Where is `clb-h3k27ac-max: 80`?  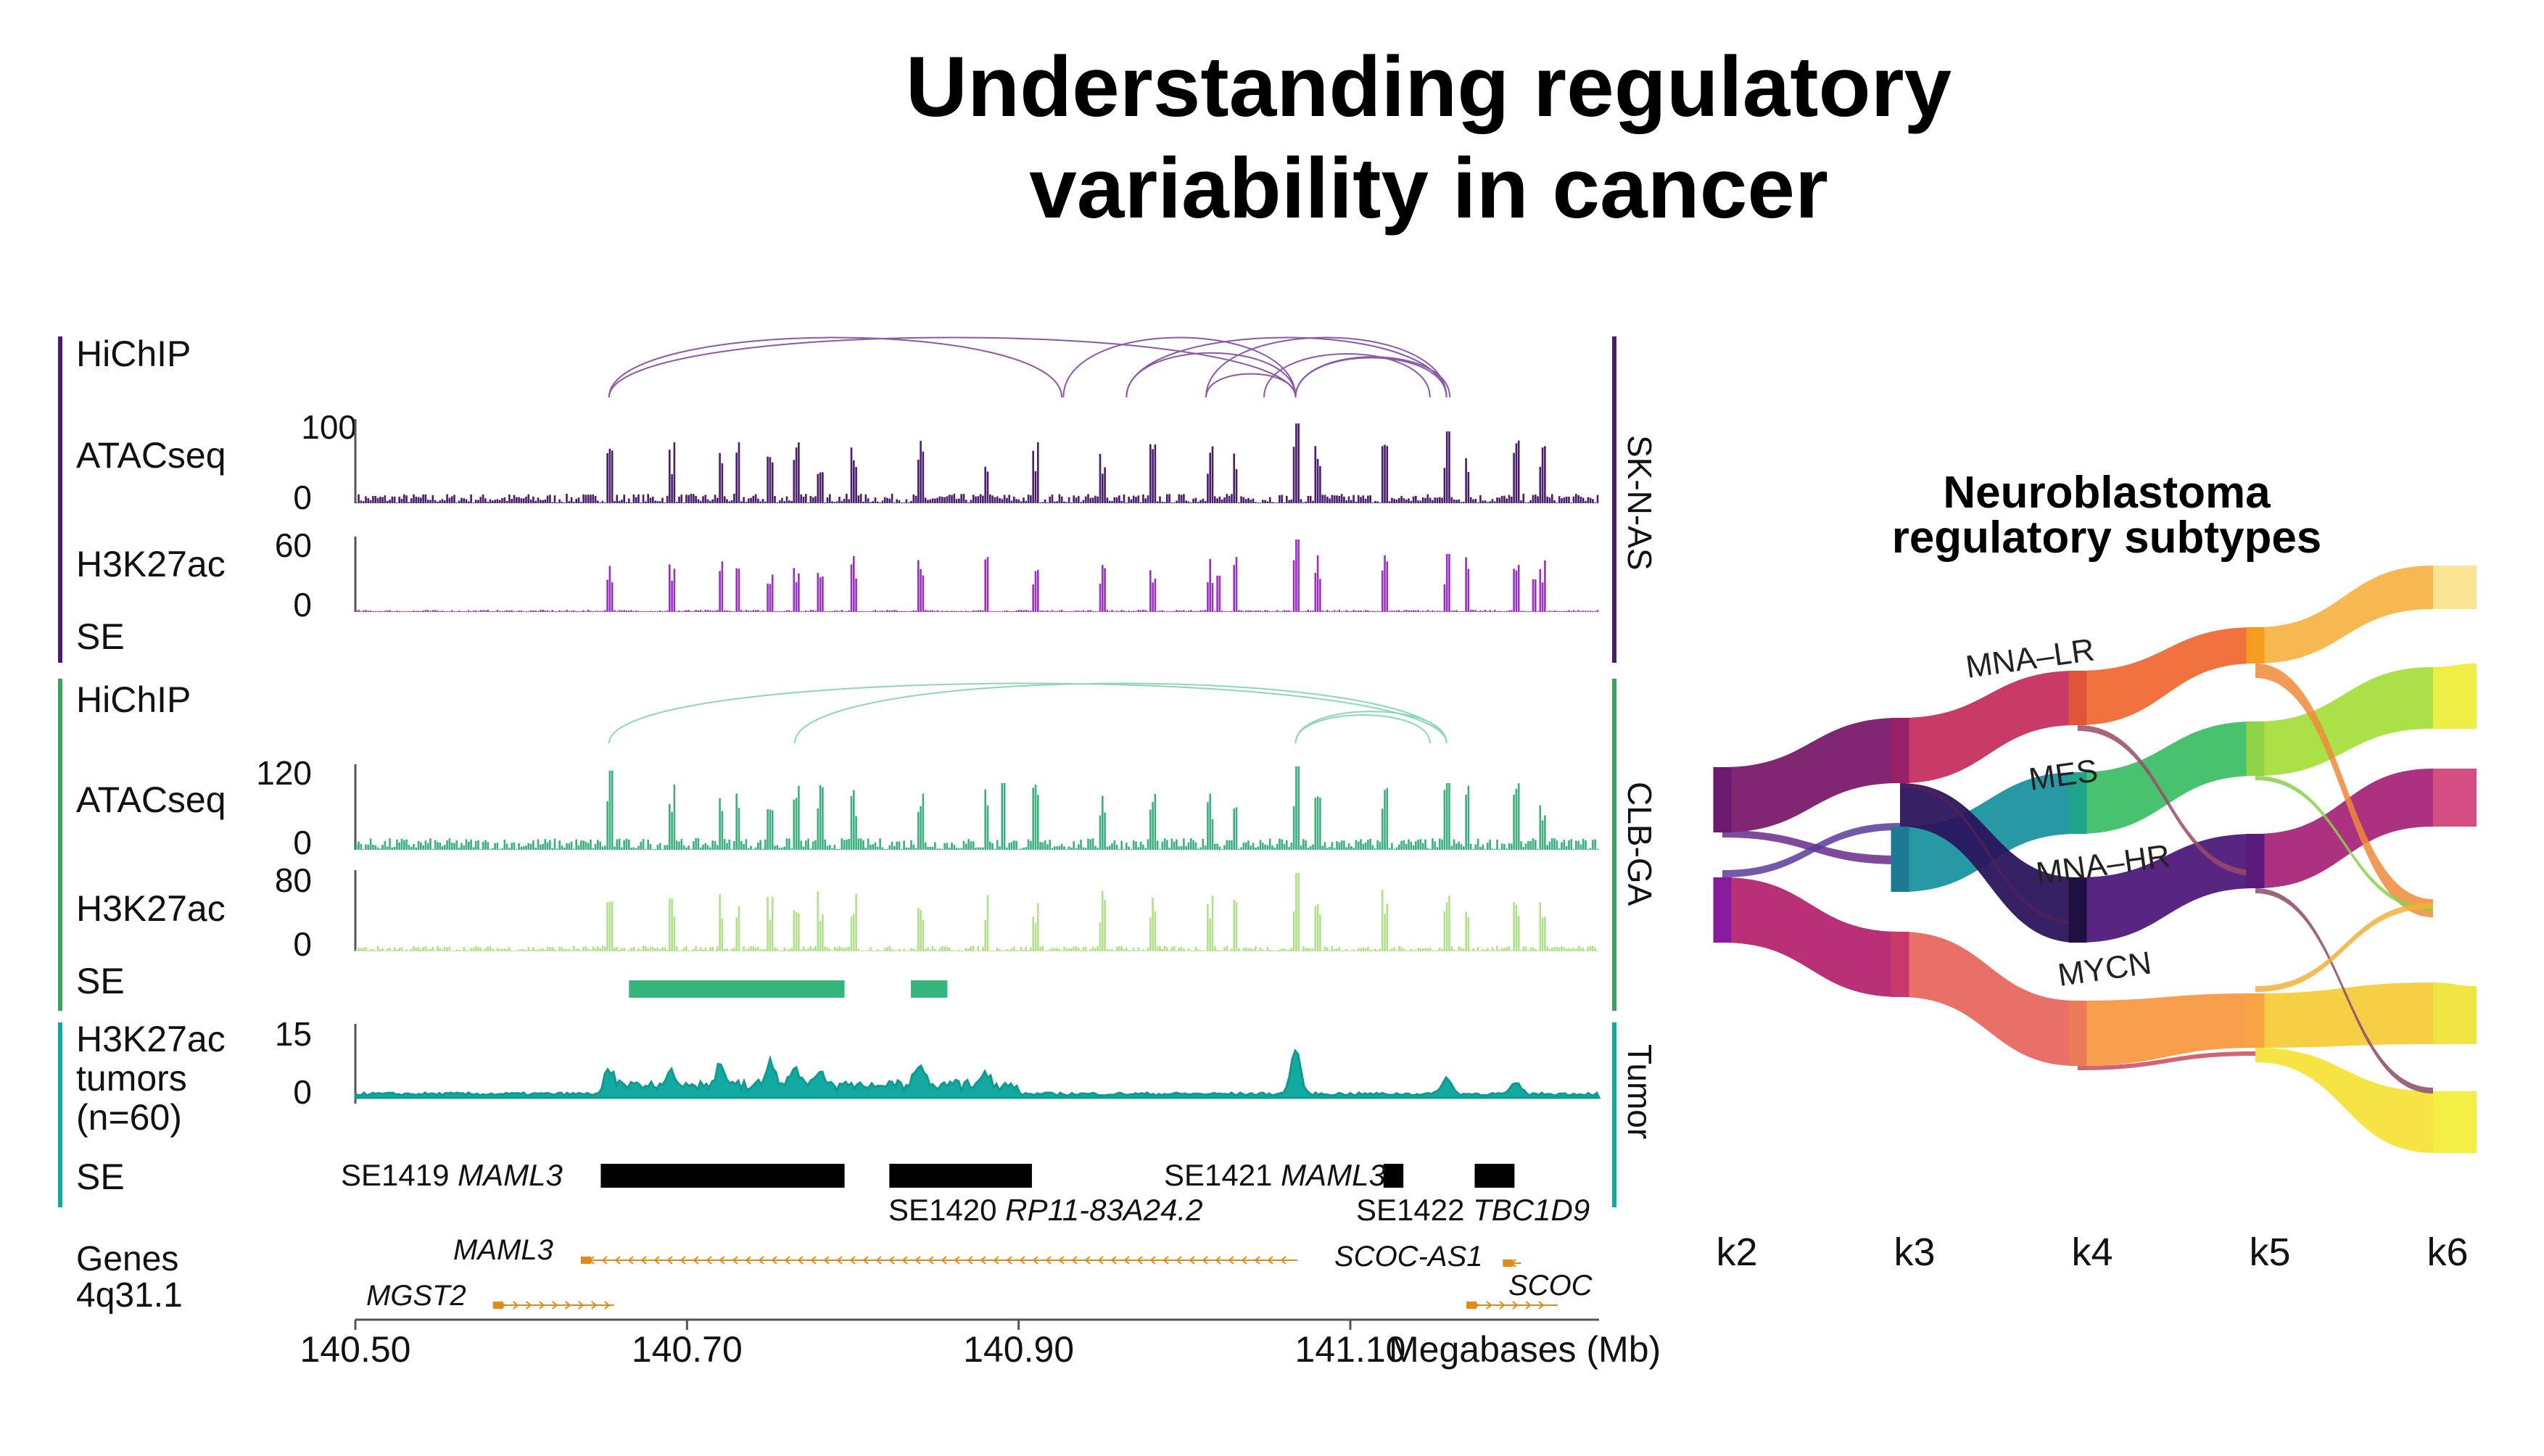 clb-h3k27ac-max: 80 is located at coordinates (294, 880).